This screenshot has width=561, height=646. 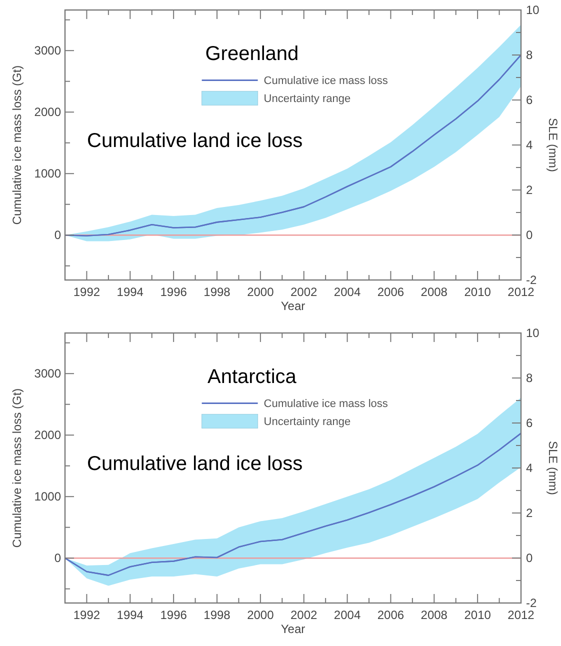 What do you see at coordinates (252, 54) in the screenshot?
I see `text: Greenland` at bounding box center [252, 54].